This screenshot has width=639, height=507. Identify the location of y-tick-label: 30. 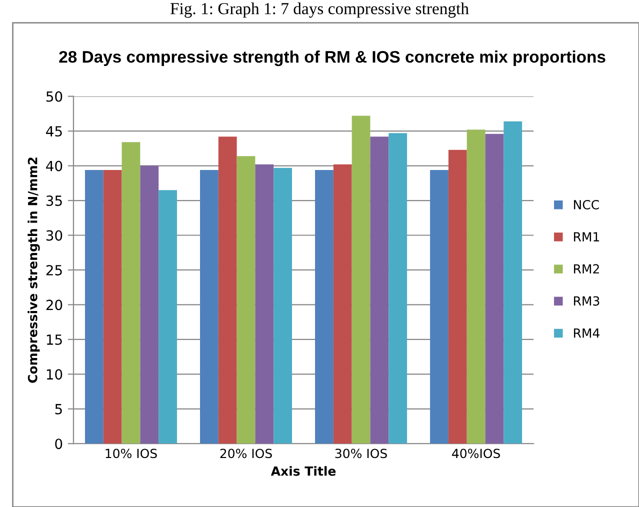
(54, 235).